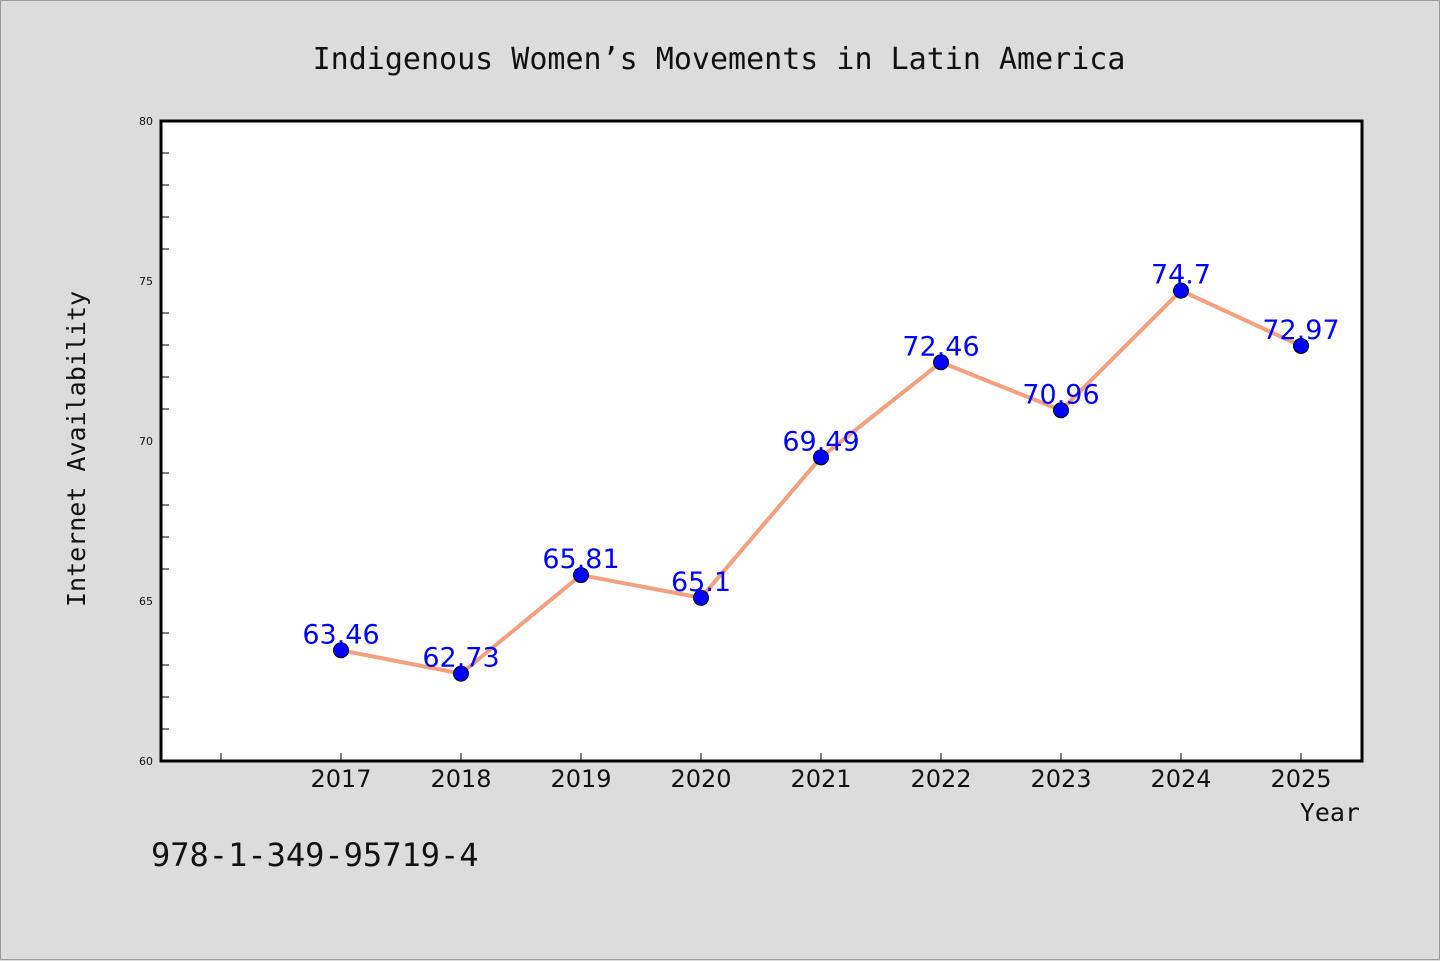 This screenshot has height=961, width=1440. Describe the element at coordinates (701, 582) in the screenshot. I see `data-label: 65.1` at that location.